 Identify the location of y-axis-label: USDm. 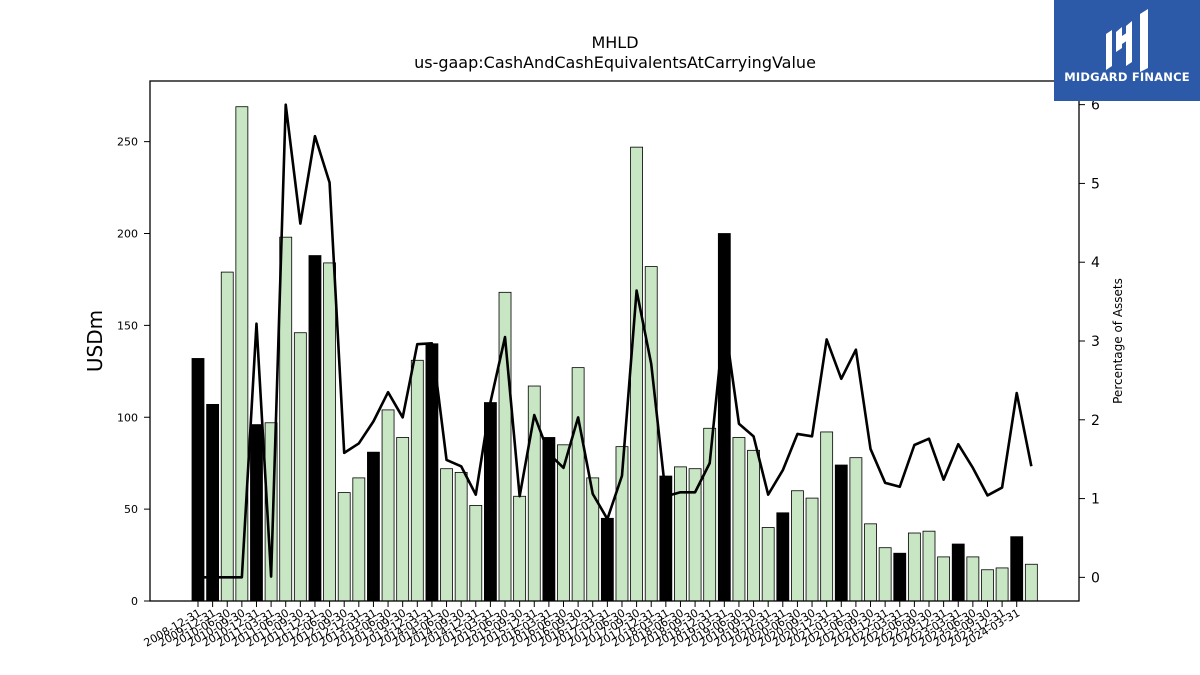
(95, 341).